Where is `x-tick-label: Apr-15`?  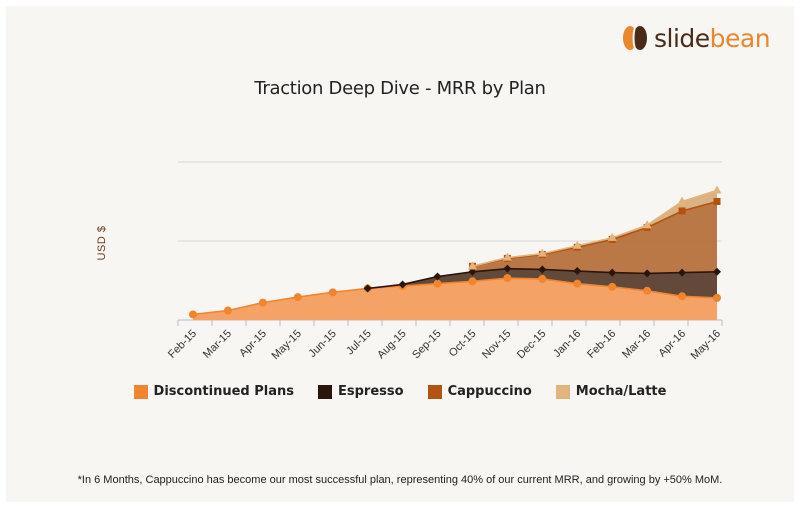
x-tick-label: Apr-15 is located at coordinates (253, 344).